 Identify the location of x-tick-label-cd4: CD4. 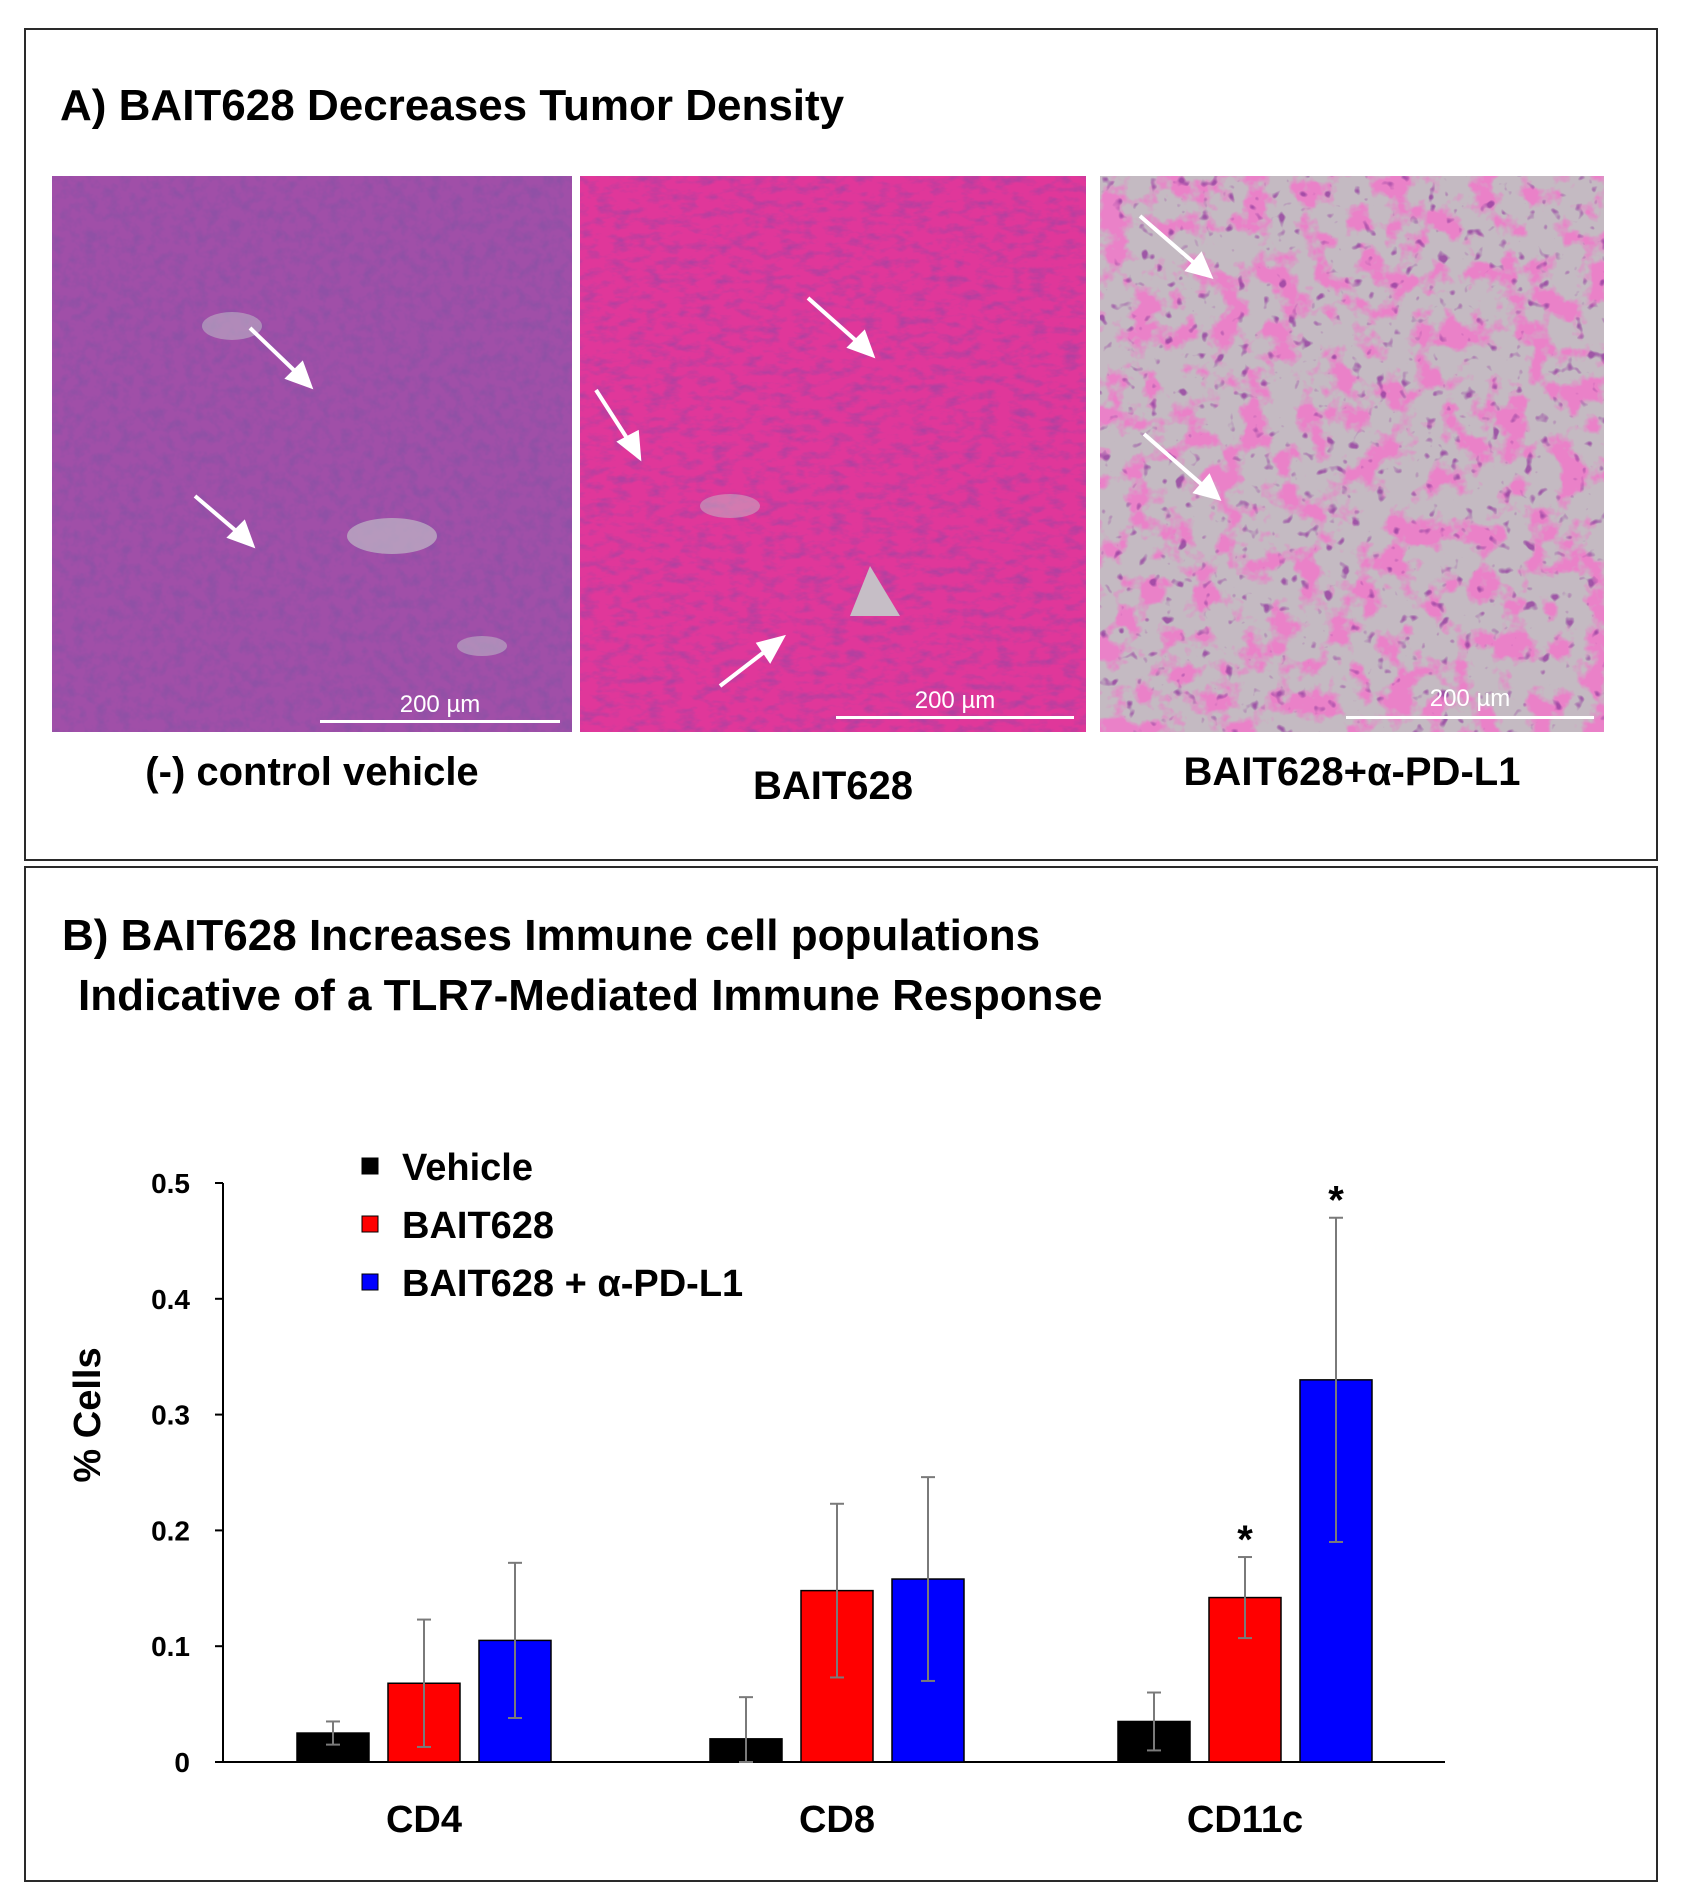
(424, 1820).